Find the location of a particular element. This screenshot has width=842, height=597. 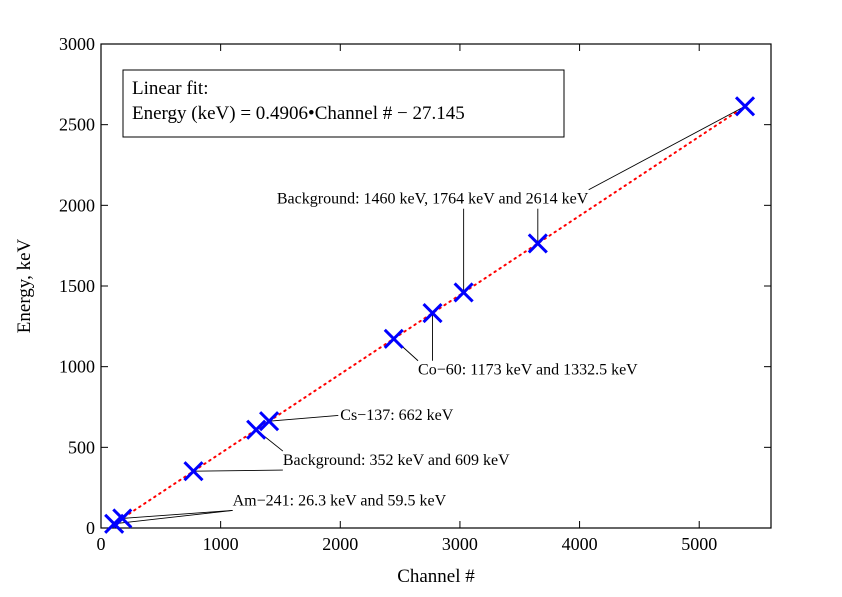

y-tick-label: 500 is located at coordinates (81, 447).